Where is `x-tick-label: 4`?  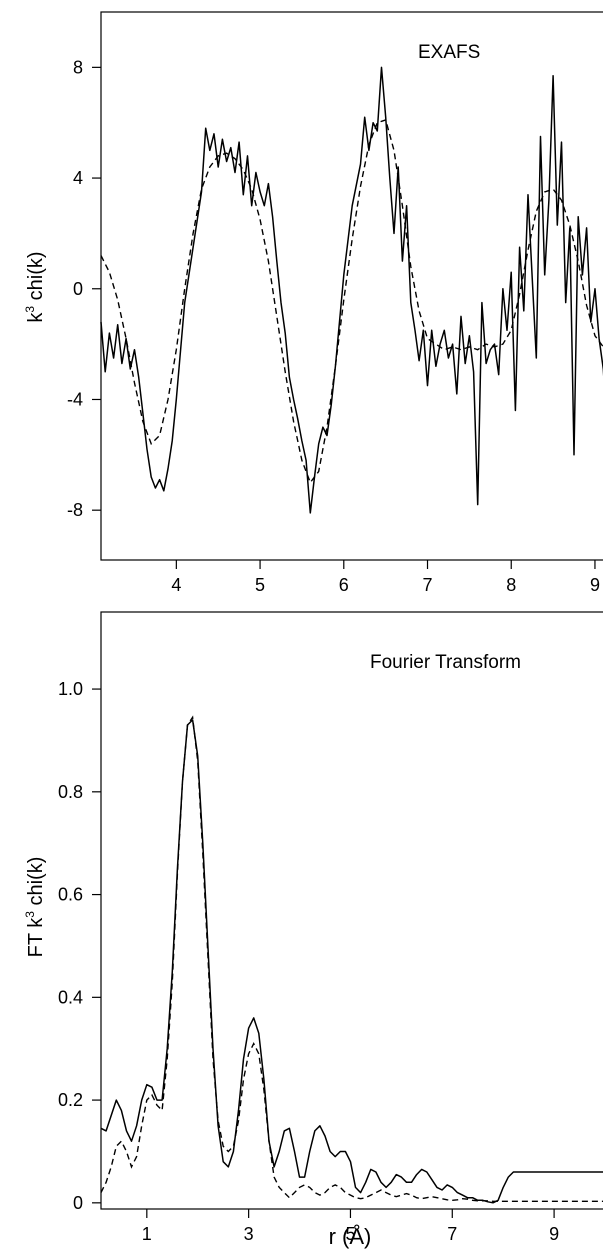 x-tick-label: 4 is located at coordinates (176, 585).